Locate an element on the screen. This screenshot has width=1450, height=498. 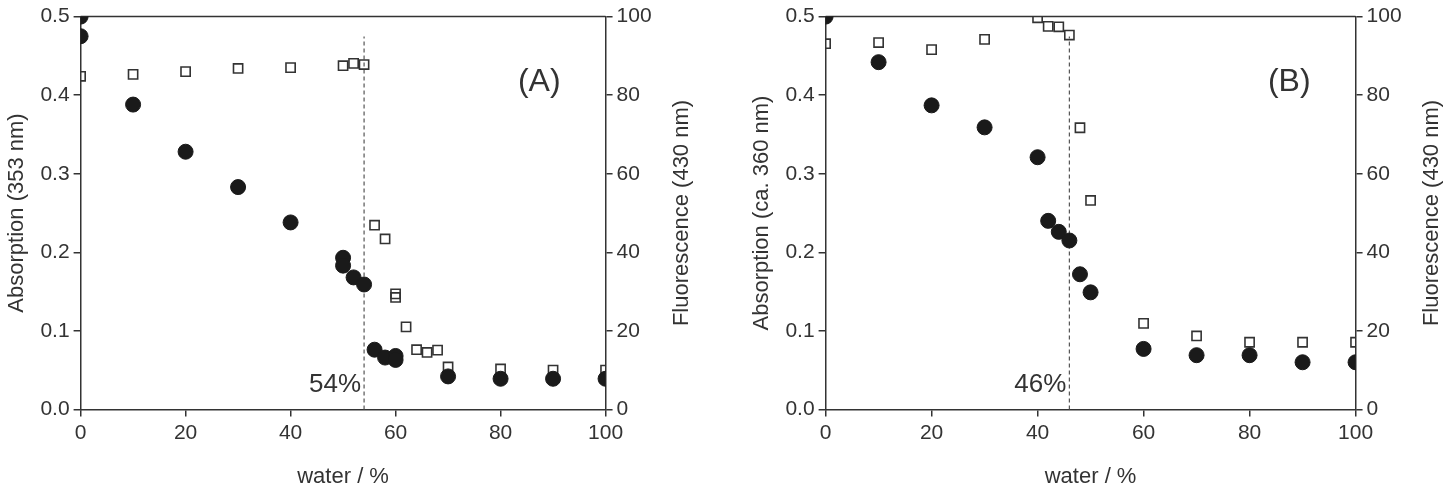
y-axis-title: Absorption (353 nm) is located at coordinates (16, 213).